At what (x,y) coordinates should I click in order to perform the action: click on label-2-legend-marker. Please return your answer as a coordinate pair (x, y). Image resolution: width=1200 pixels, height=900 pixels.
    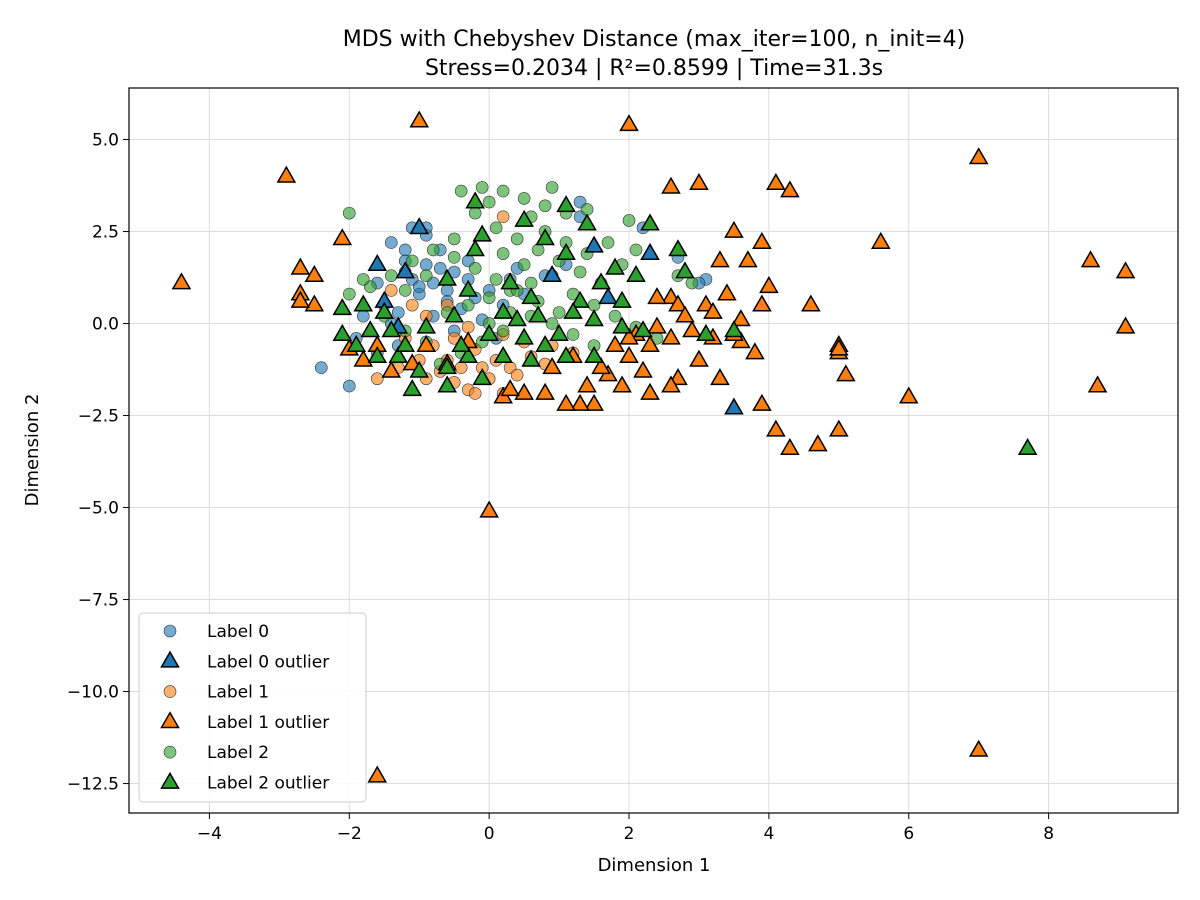
    Looking at the image, I should click on (170, 752).